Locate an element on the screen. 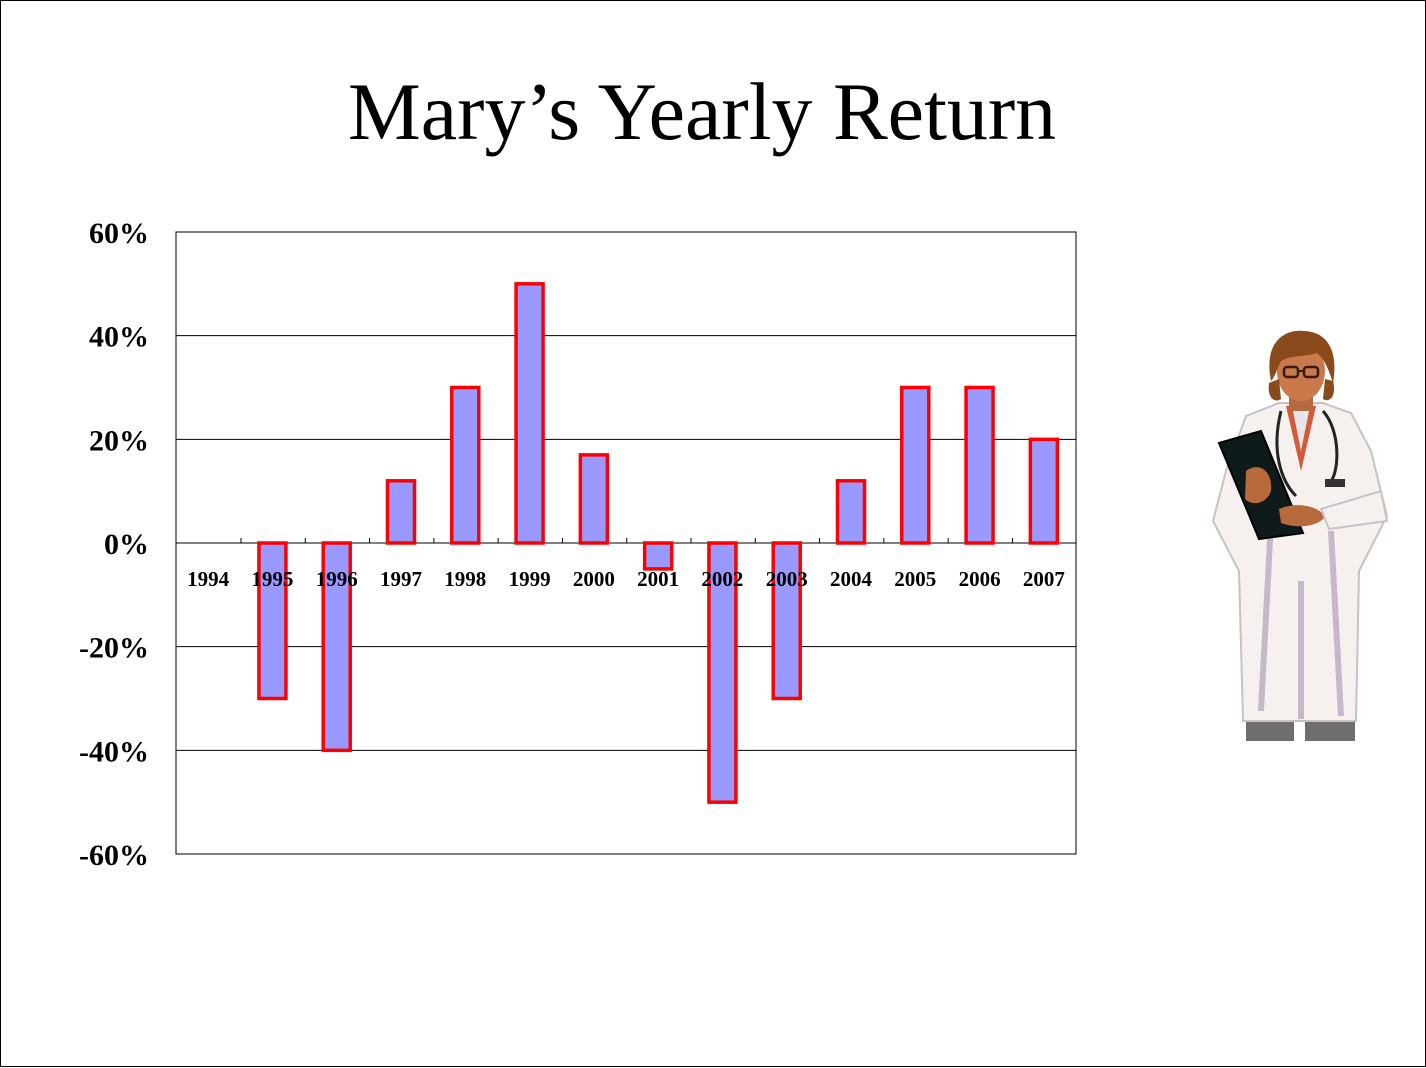 The width and height of the screenshot is (1426, 1068). x-tick-label: 1995 is located at coordinates (272, 579).